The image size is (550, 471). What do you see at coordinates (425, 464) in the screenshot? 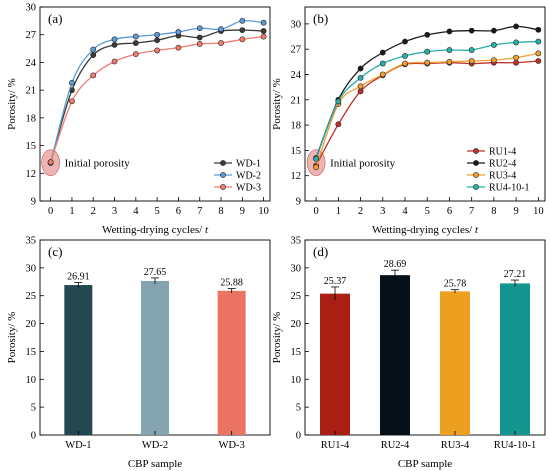
I see `x-axis-label: CBP sample` at bounding box center [425, 464].